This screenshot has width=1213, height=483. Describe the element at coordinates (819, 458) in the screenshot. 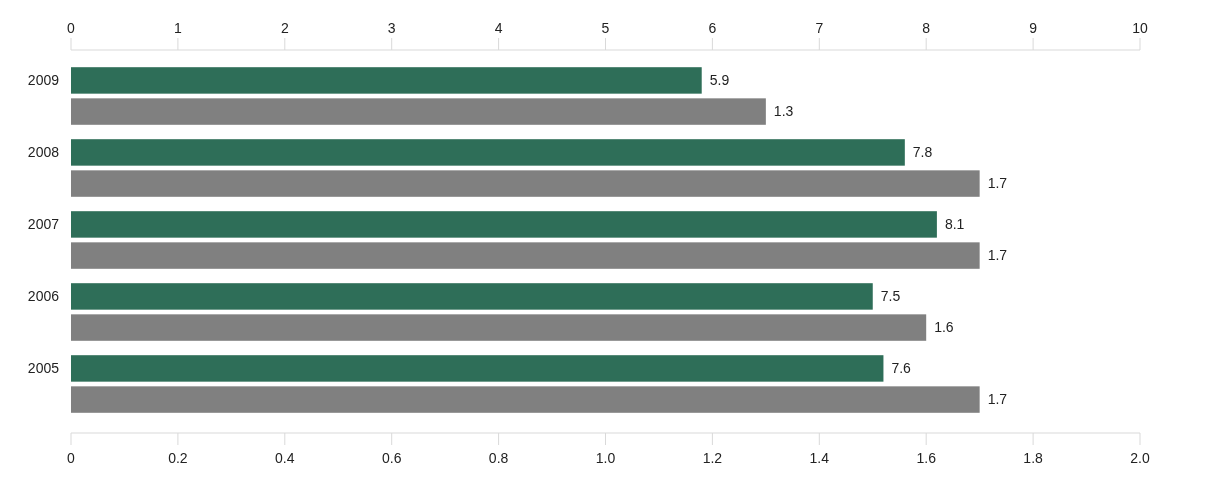

I see `x-tick-label: 1.4` at that location.